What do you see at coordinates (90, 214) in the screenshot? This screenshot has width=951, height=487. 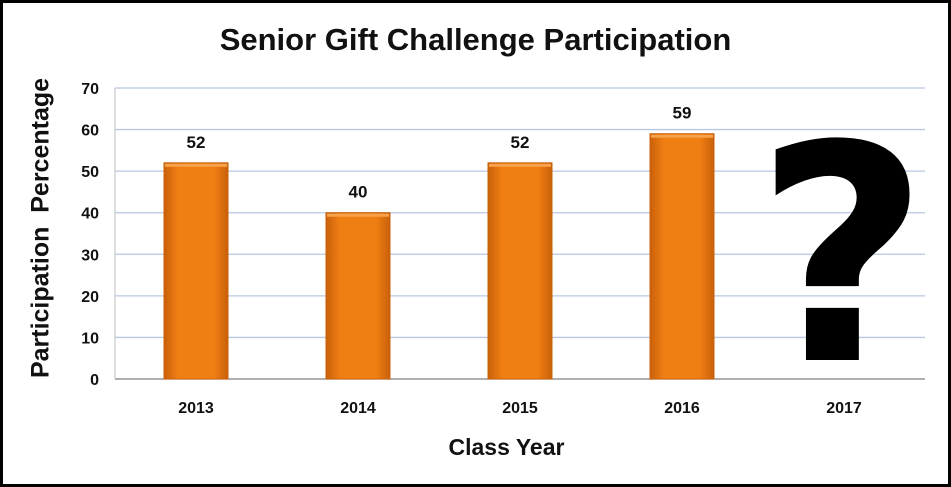 I see `y-tick-label: 40` at bounding box center [90, 214].